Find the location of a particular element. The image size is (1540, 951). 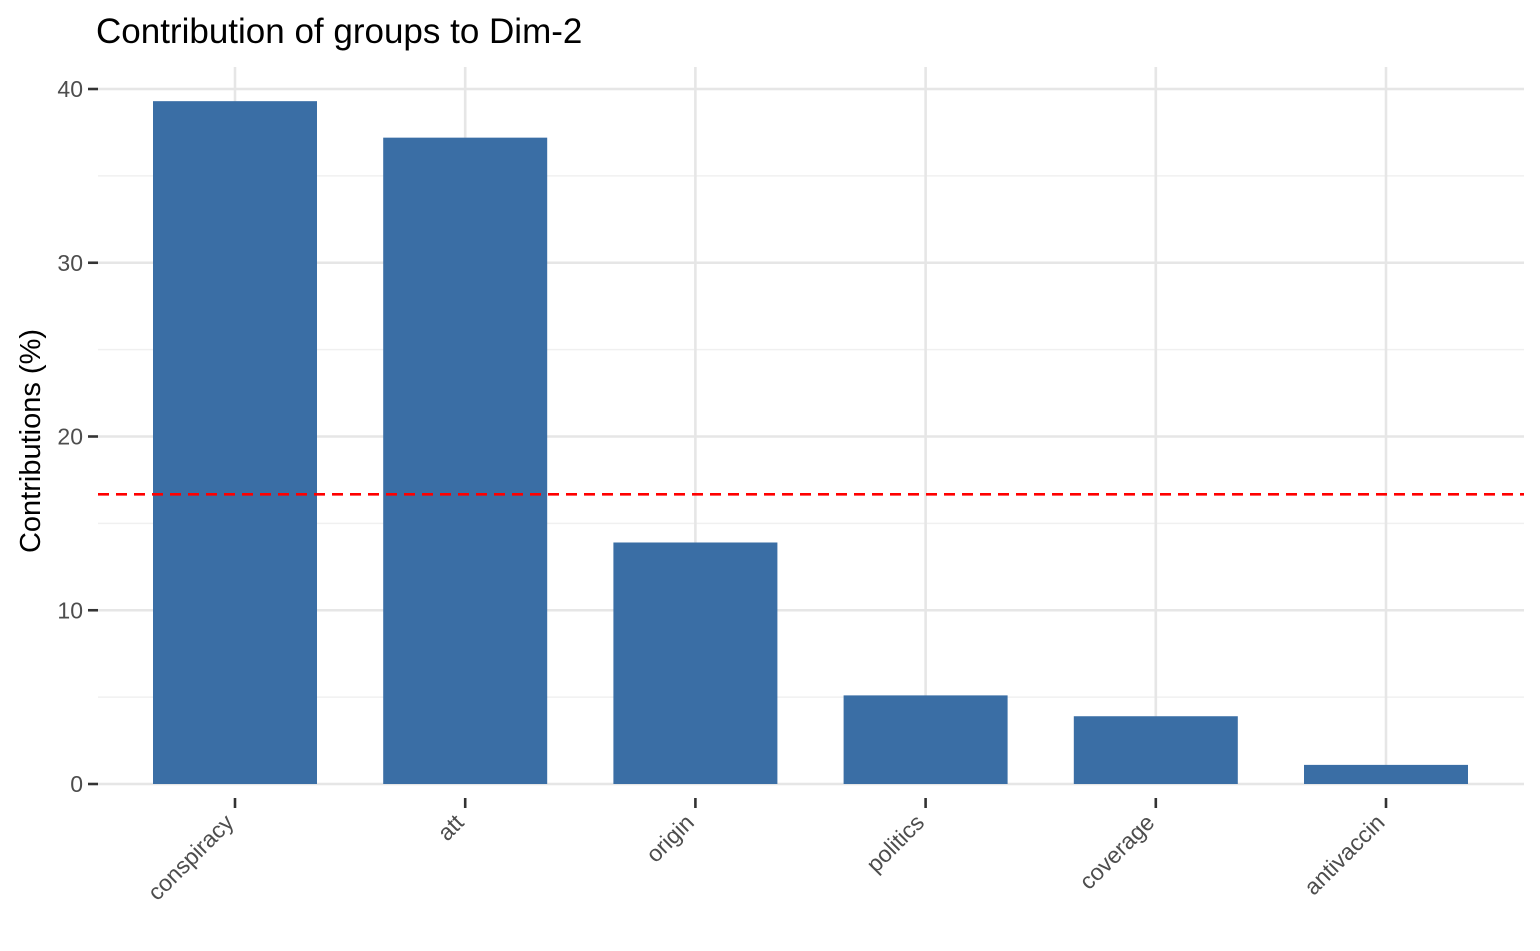

y-tick-label: 30 is located at coordinates (70, 263).